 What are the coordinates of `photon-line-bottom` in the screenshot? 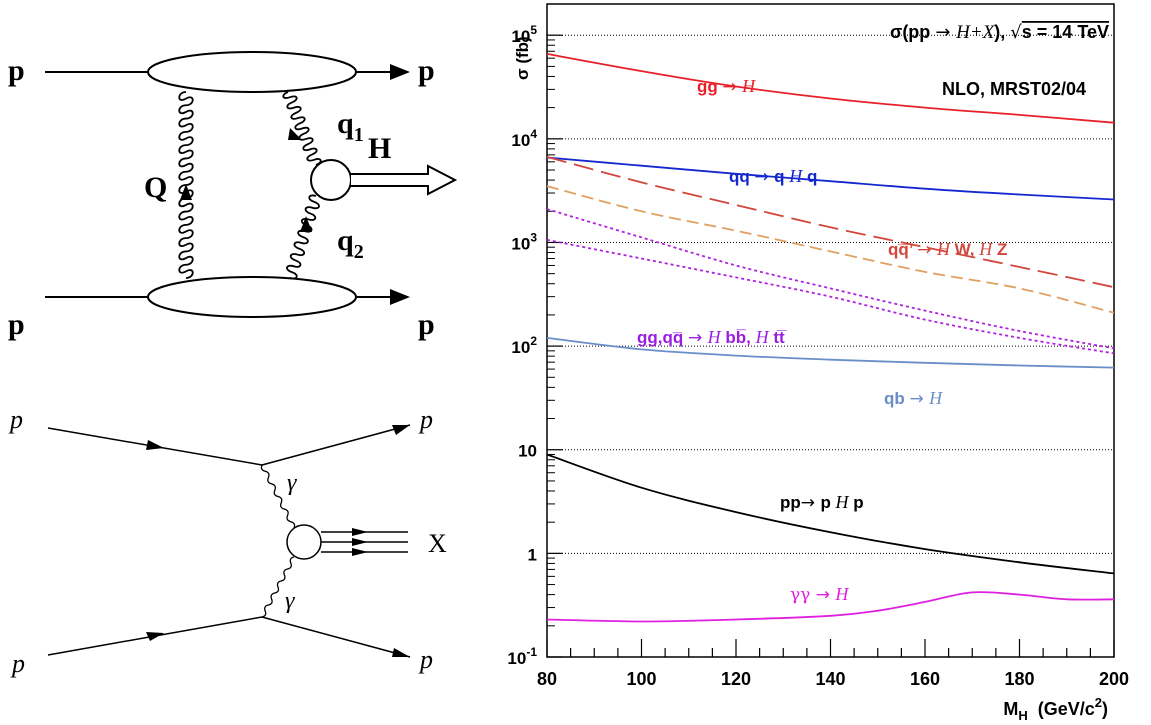 It's located at (278, 587).